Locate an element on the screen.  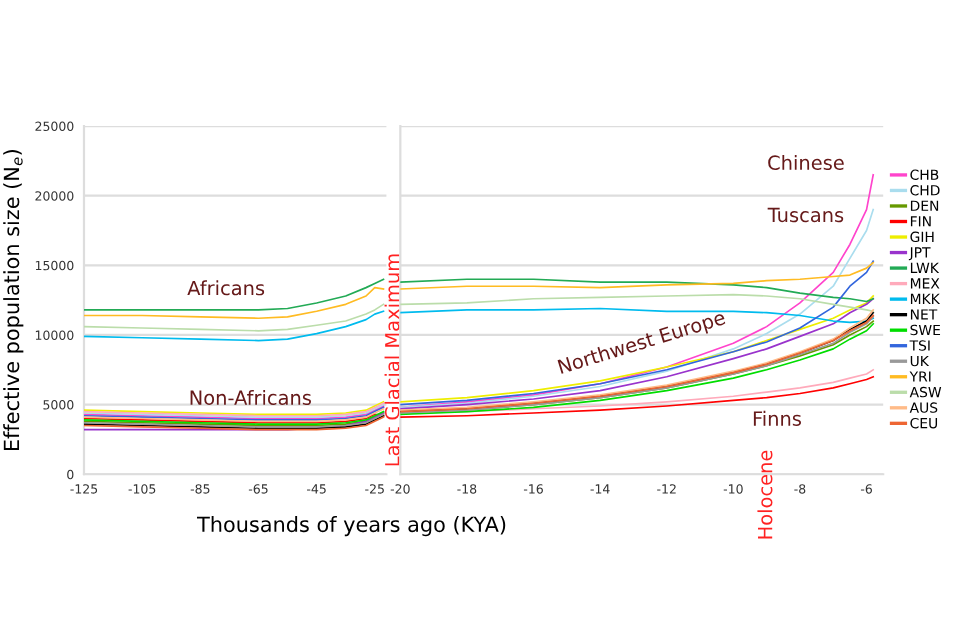
annotation: Non-Africans is located at coordinates (250, 397).